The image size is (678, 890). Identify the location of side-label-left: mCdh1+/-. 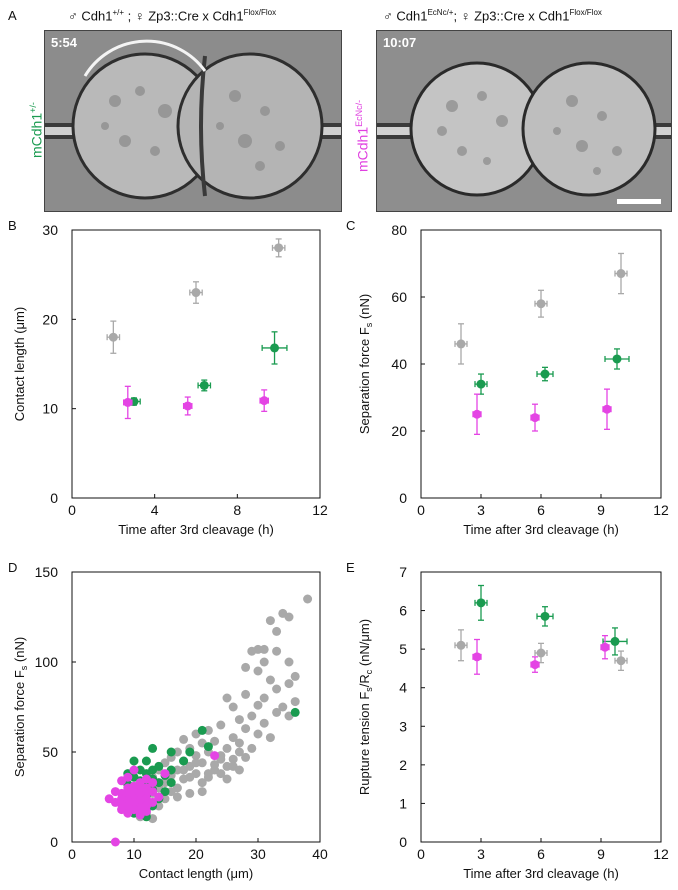
(36, 130).